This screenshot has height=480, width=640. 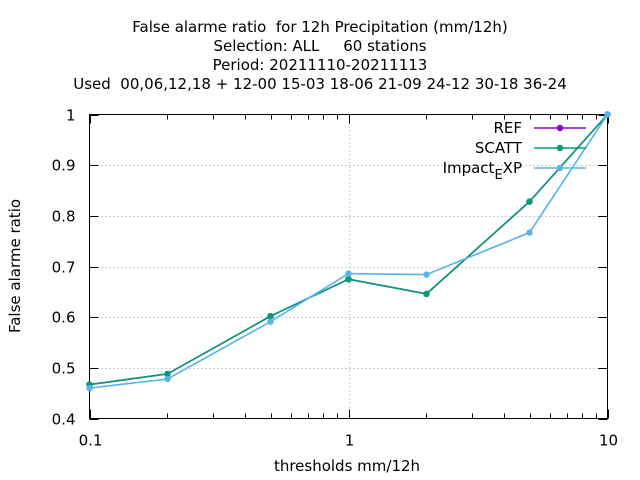 What do you see at coordinates (64, 318) in the screenshot?
I see `y-tick-label: 0.6` at bounding box center [64, 318].